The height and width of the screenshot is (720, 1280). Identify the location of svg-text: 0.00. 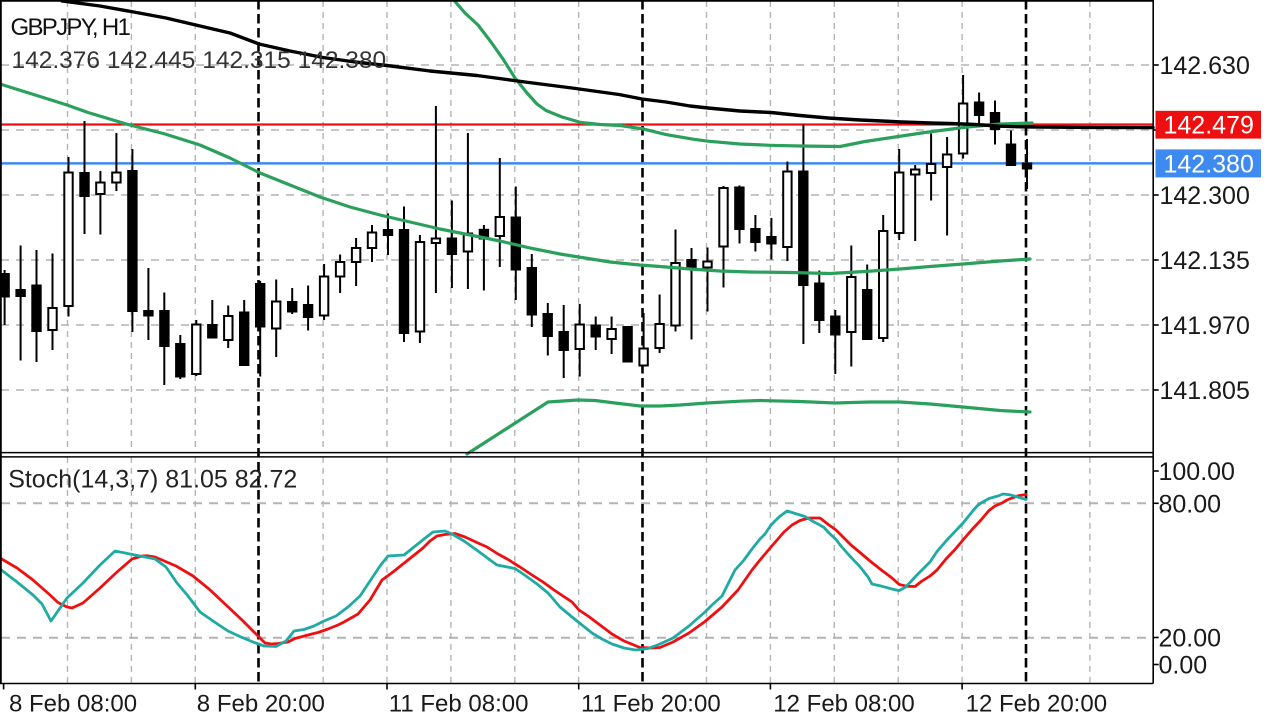
(1183, 666).